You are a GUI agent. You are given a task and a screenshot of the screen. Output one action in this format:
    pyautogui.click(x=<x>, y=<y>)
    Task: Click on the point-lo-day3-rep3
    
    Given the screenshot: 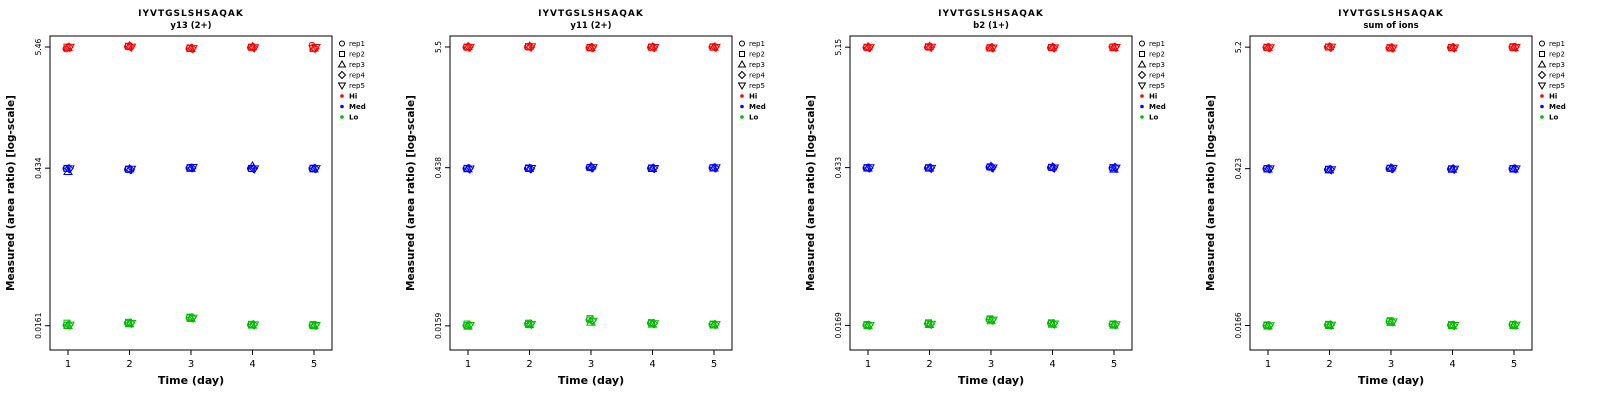 What is the action you would take?
    pyautogui.click(x=191, y=317)
    